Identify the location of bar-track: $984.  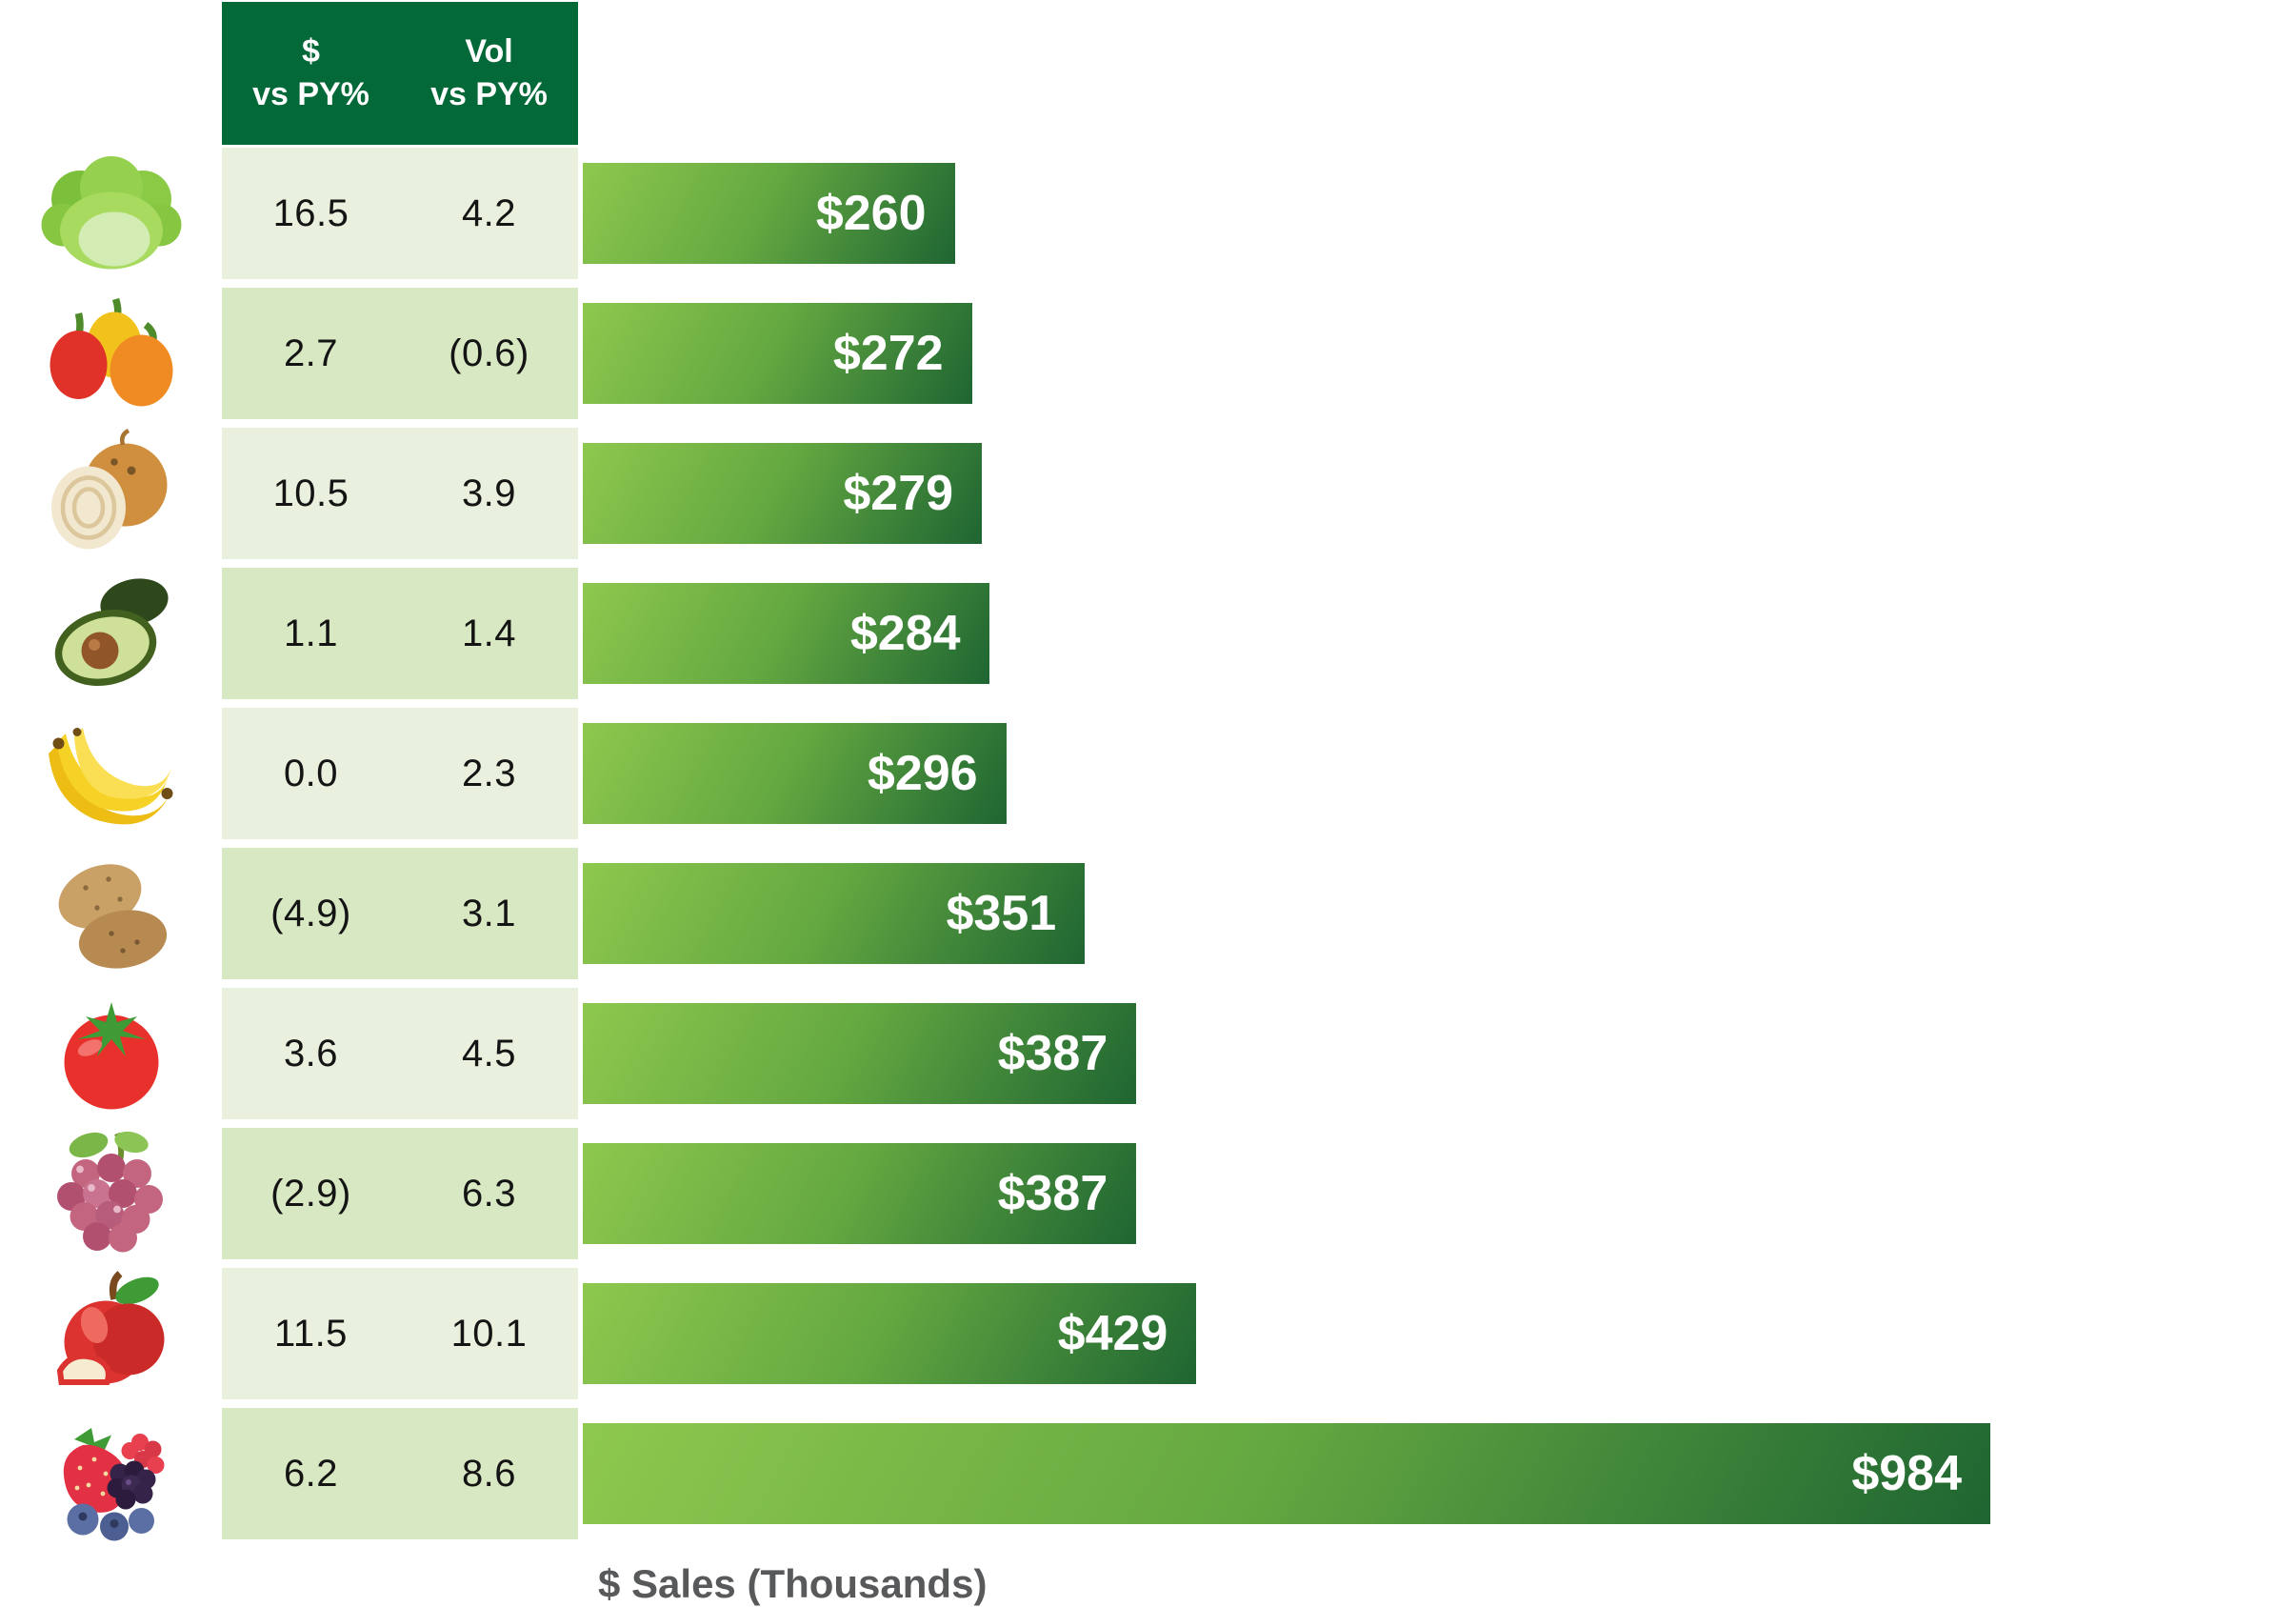
(1286, 1473).